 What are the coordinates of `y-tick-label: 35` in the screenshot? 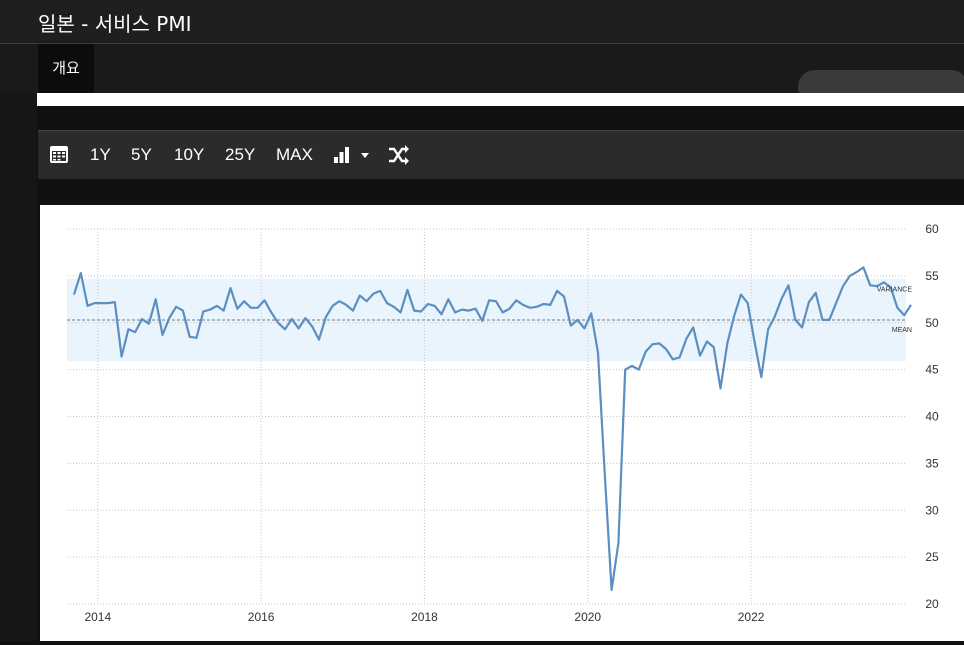 It's located at (932, 463).